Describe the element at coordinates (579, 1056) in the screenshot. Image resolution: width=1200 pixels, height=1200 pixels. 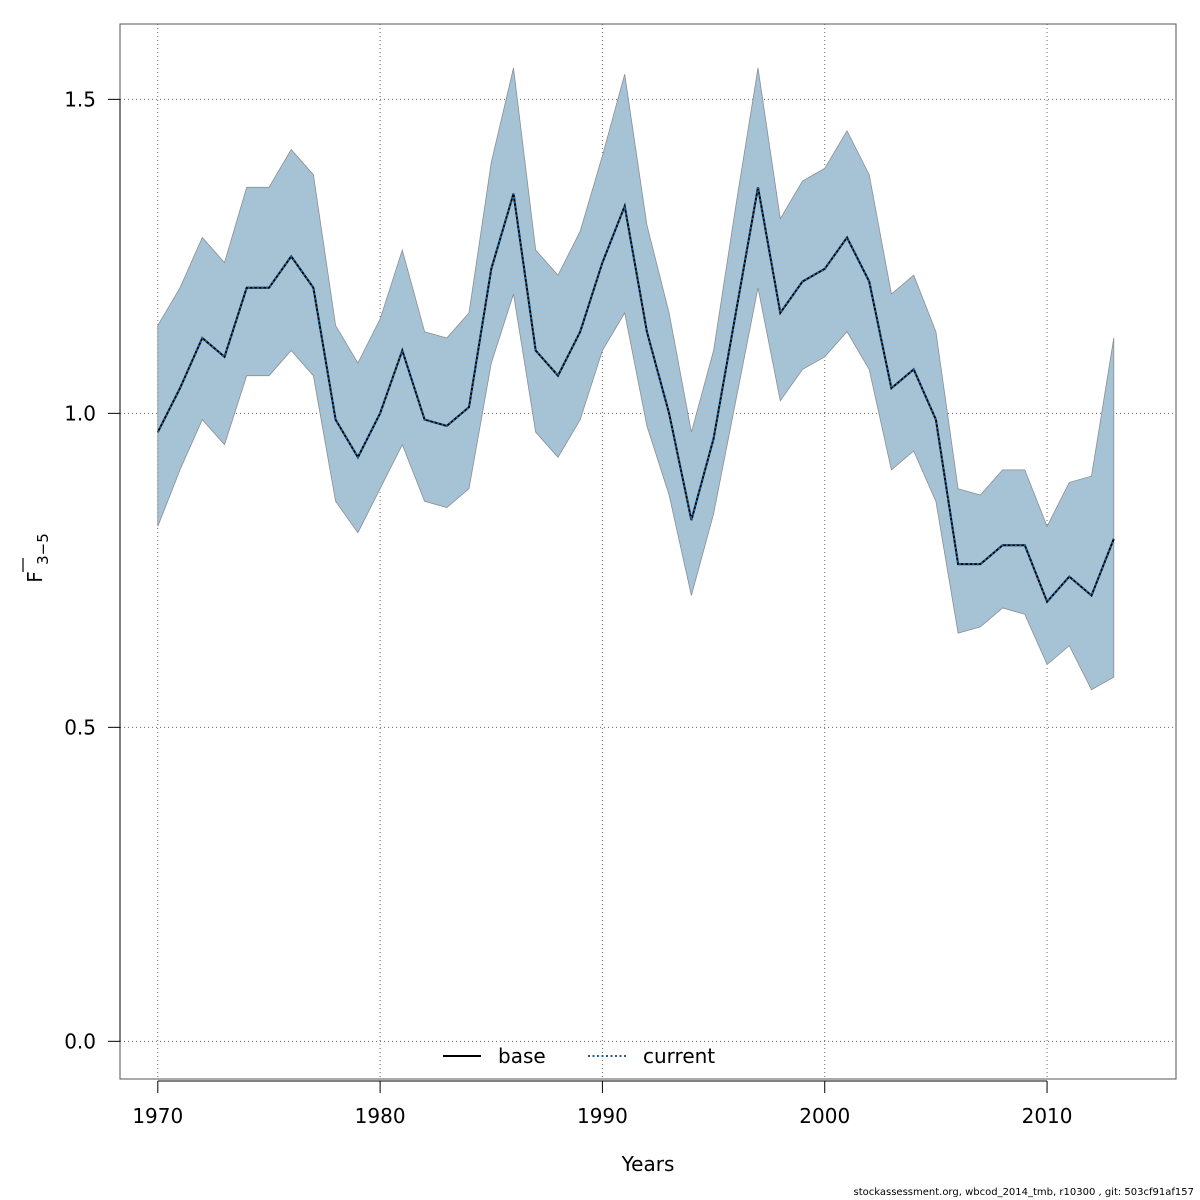
I see `legend: base current` at that location.